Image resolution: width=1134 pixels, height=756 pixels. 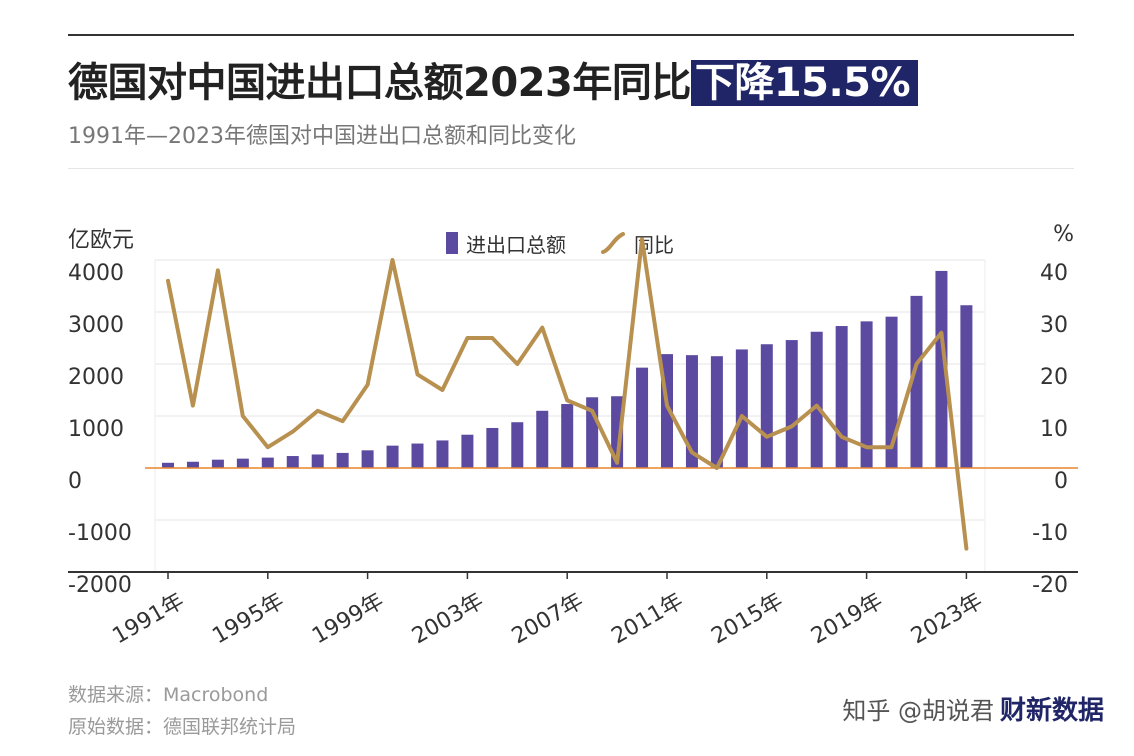 What do you see at coordinates (448, 619) in the screenshot?
I see `x-tick-label: 2003年` at bounding box center [448, 619].